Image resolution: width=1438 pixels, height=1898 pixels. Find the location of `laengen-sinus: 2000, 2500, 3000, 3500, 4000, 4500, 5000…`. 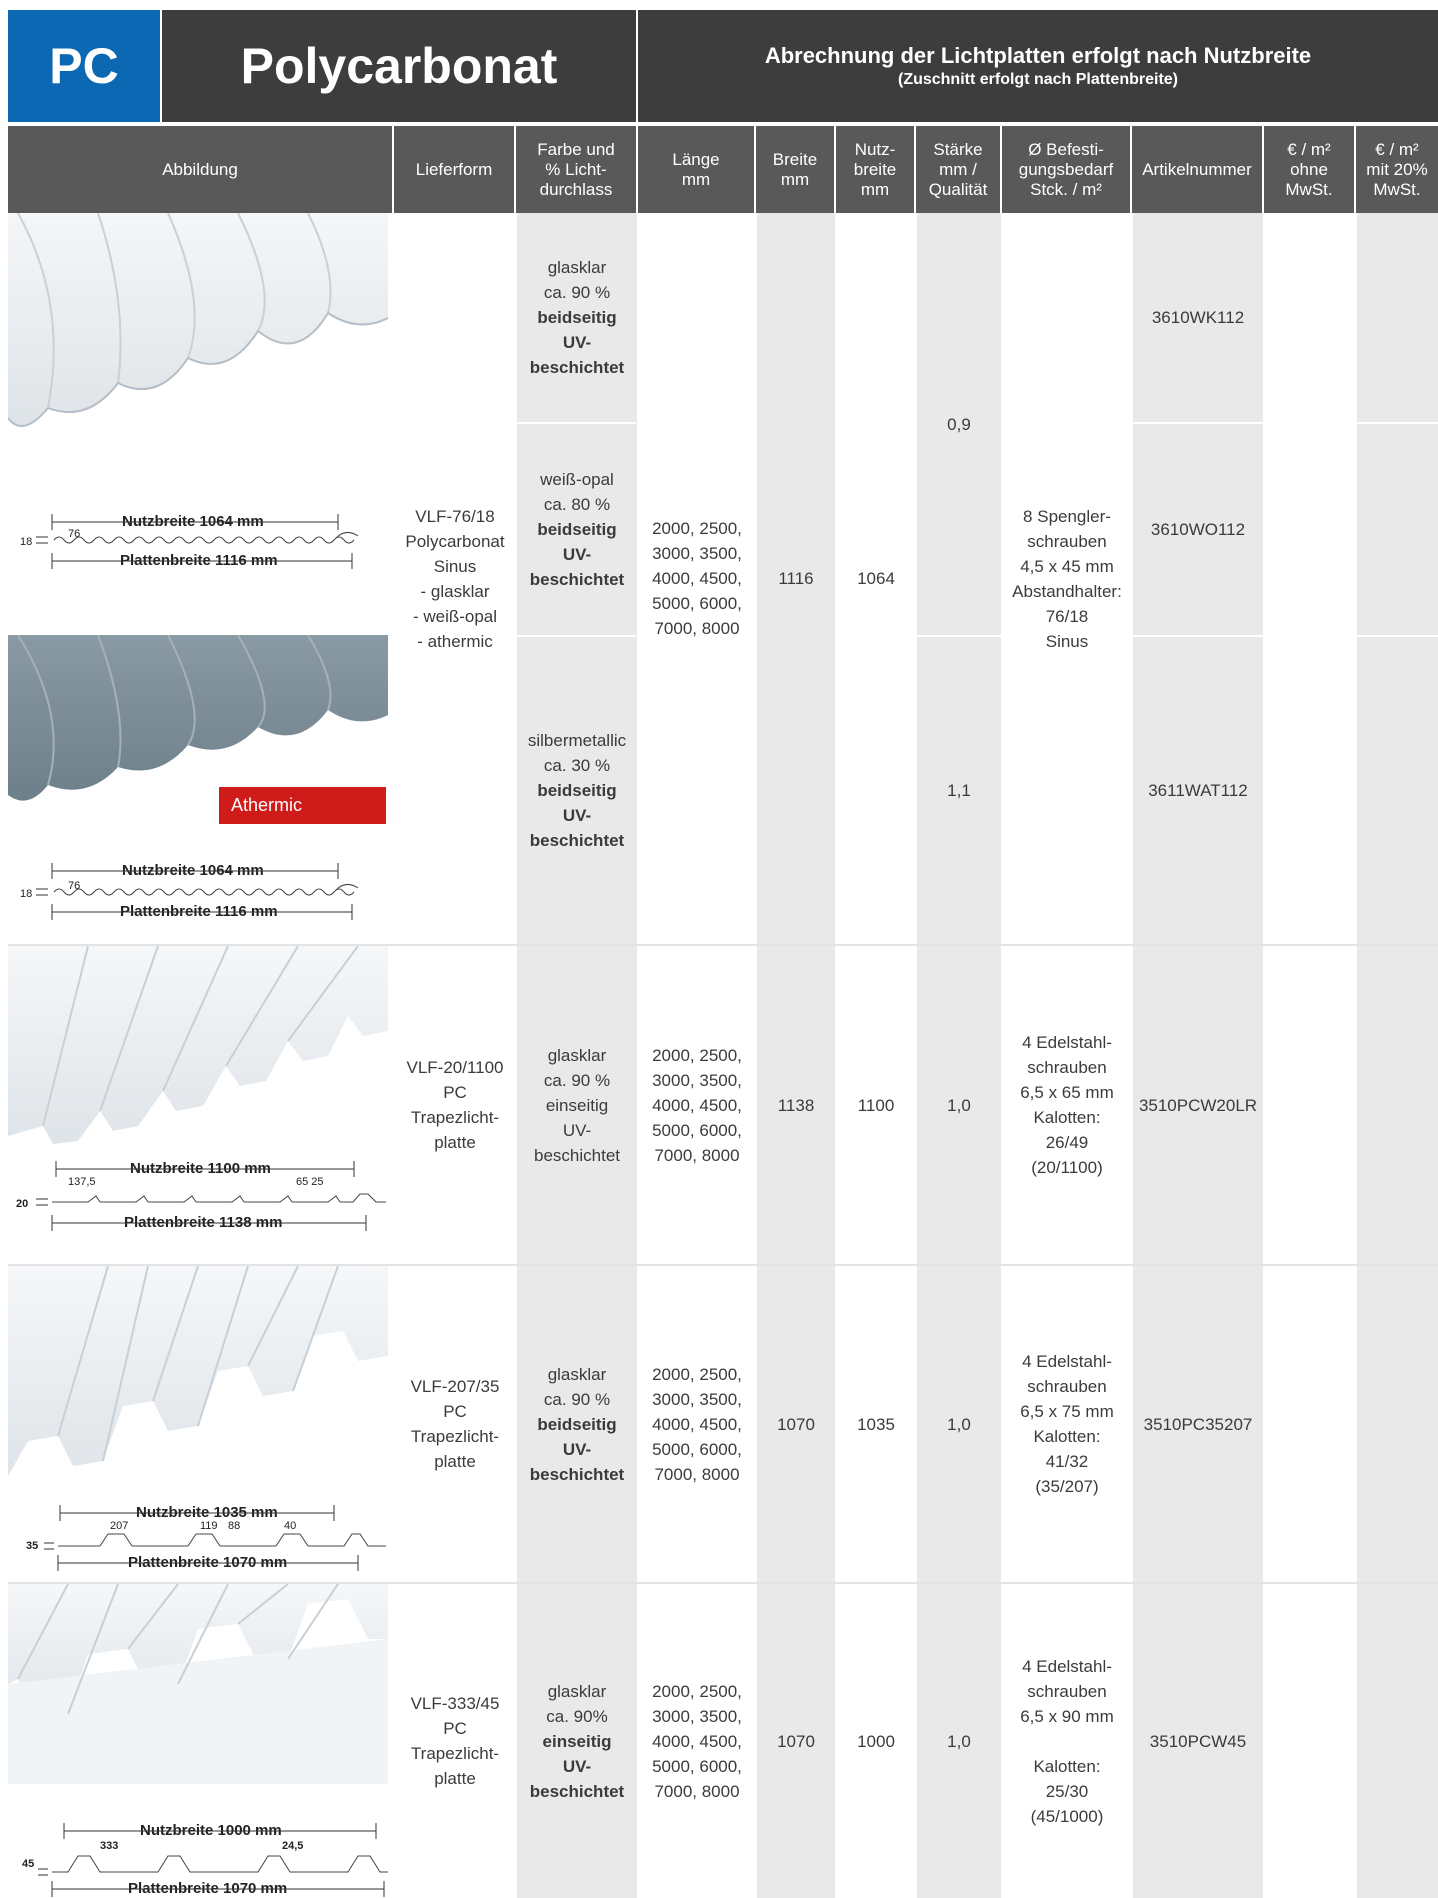

laengen-sinus: 2000, 2500, 3000, 3500, 4000, 4500, 5000… is located at coordinates (697, 578).